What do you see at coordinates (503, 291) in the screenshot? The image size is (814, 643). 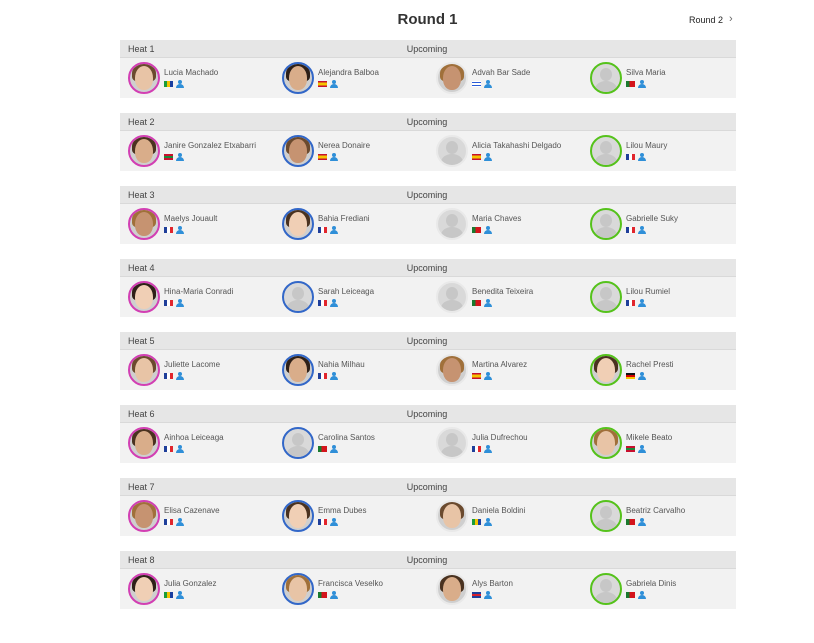 I see `athlete-name: Benedita Teixeira` at bounding box center [503, 291].